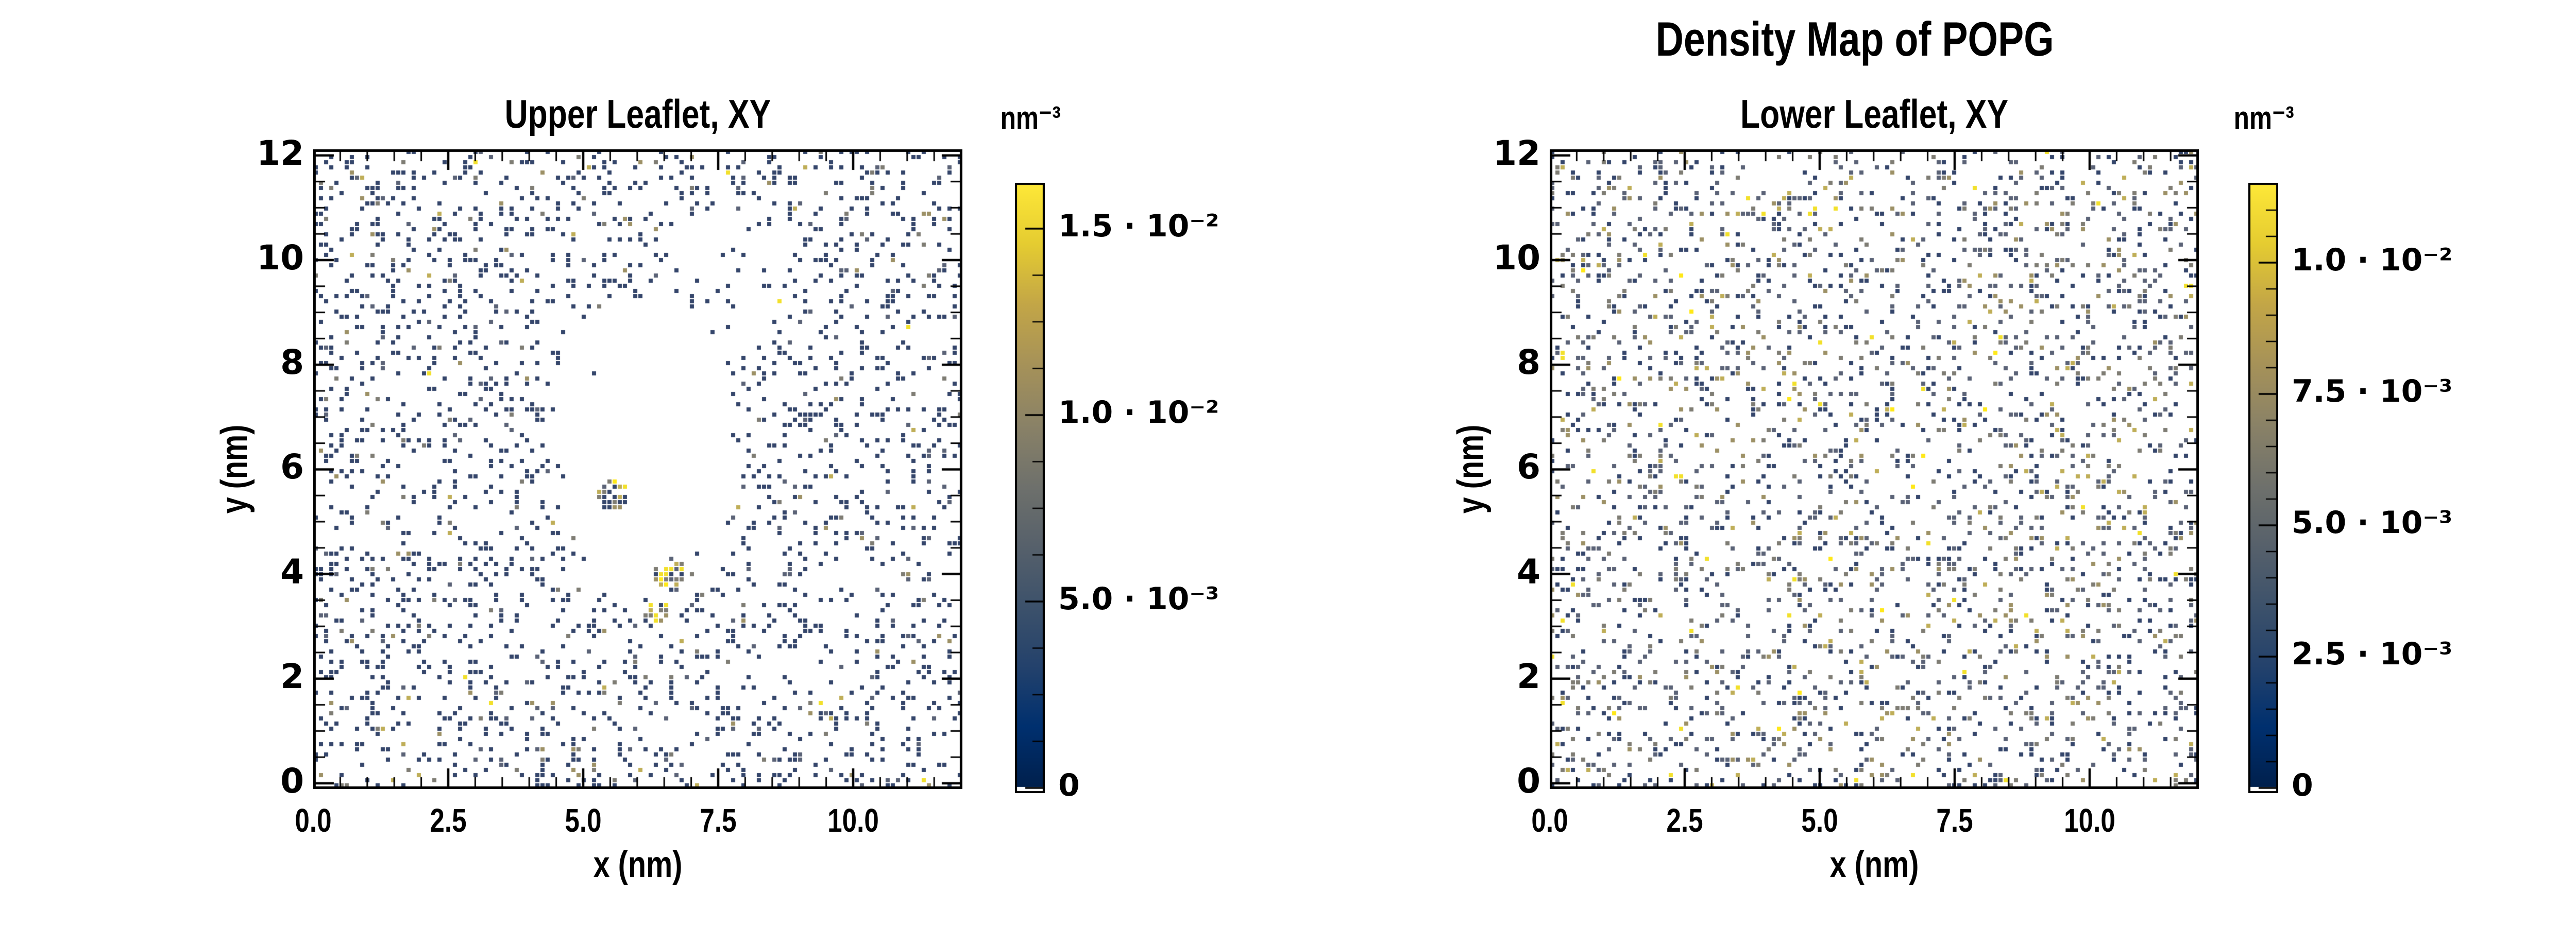 This screenshot has height=927, width=2576. What do you see at coordinates (2372, 654) in the screenshot?
I see `lower-leaflet-colorbar-tick-label: 2.5 · 10⁻³` at bounding box center [2372, 654].